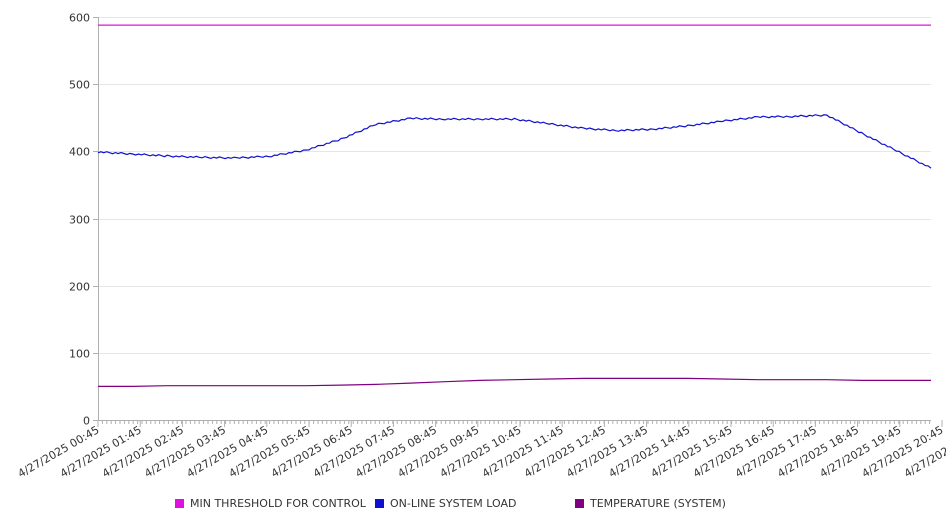 This screenshot has width=946, height=526. I want to click on legend-item-system-load: ON-LINE SYSTEM LOAD, so click(445, 503).